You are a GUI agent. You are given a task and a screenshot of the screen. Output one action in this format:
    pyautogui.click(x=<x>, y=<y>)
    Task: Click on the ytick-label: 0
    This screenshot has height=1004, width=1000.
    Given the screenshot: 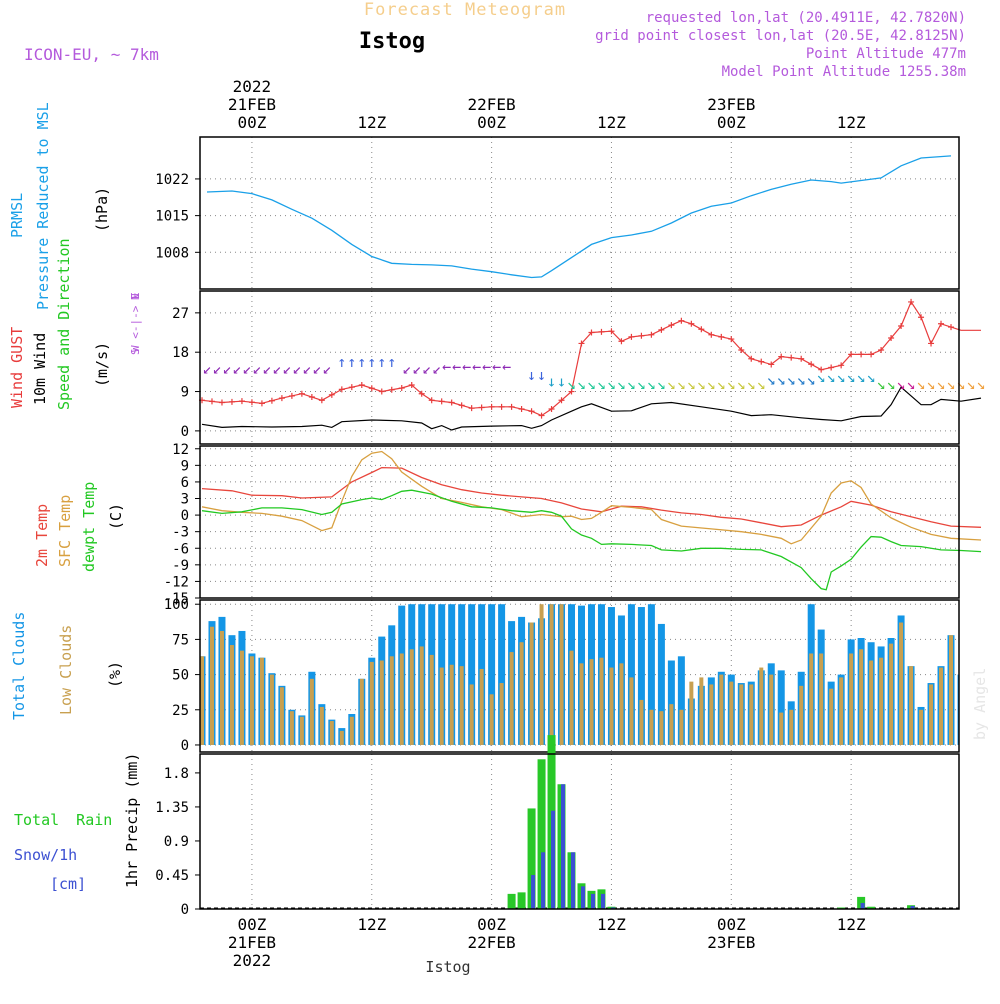 What is the action you would take?
    pyautogui.click(x=185, y=516)
    